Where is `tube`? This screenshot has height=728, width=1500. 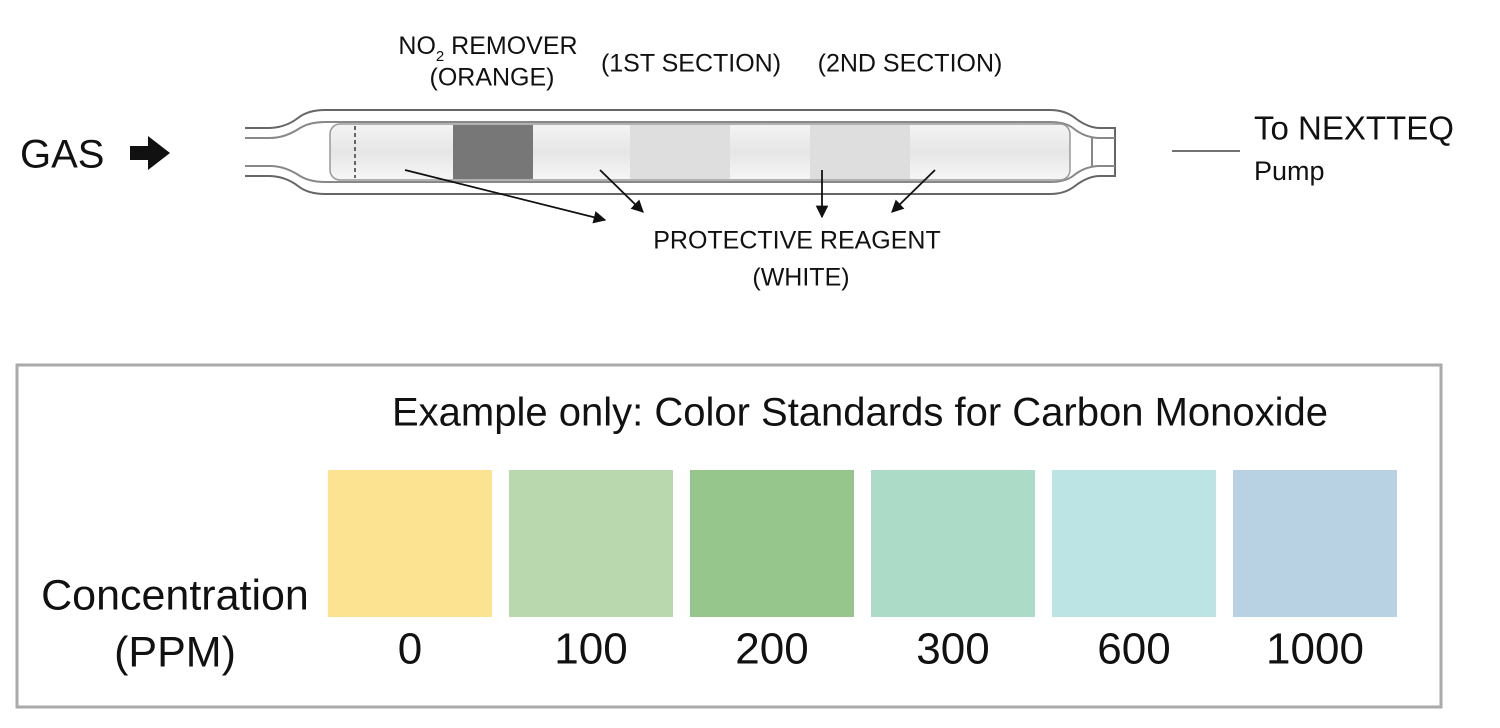 tube is located at coordinates (680, 152).